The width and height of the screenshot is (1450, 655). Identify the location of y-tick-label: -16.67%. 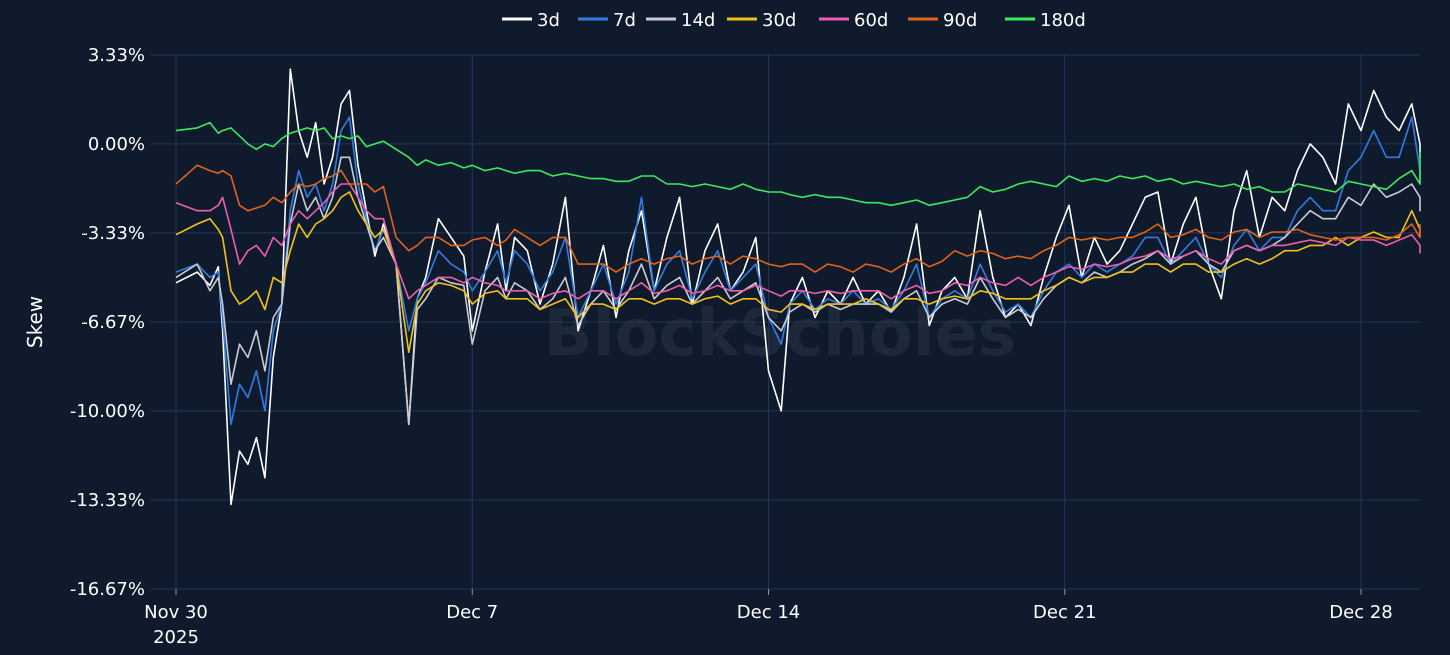
(107, 589).